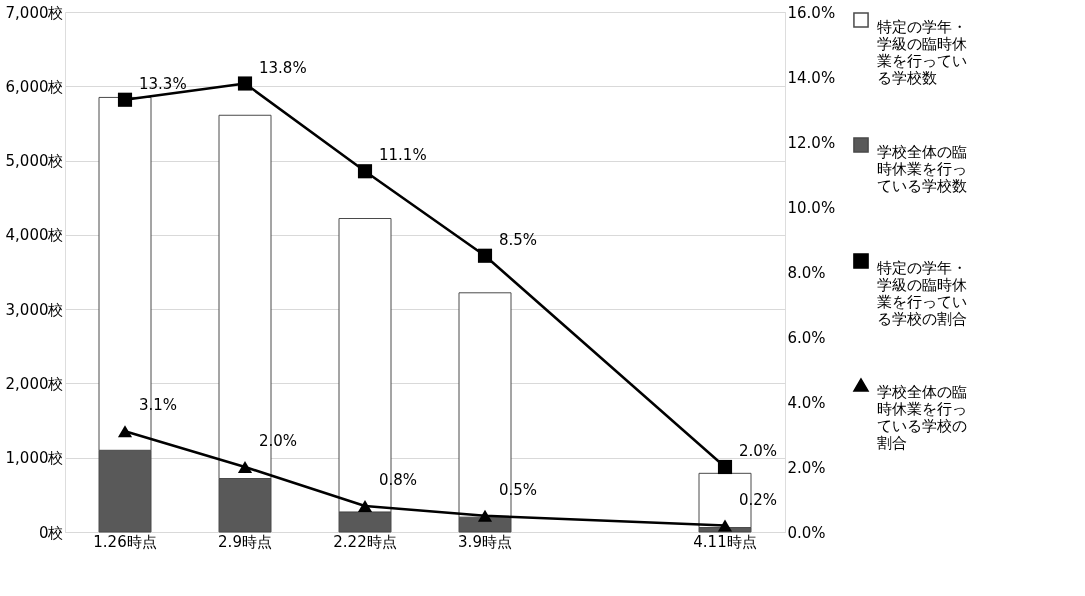 The image size is (1085, 596). I want to click on y2-tick-label: 0.0%, so click(806, 532).